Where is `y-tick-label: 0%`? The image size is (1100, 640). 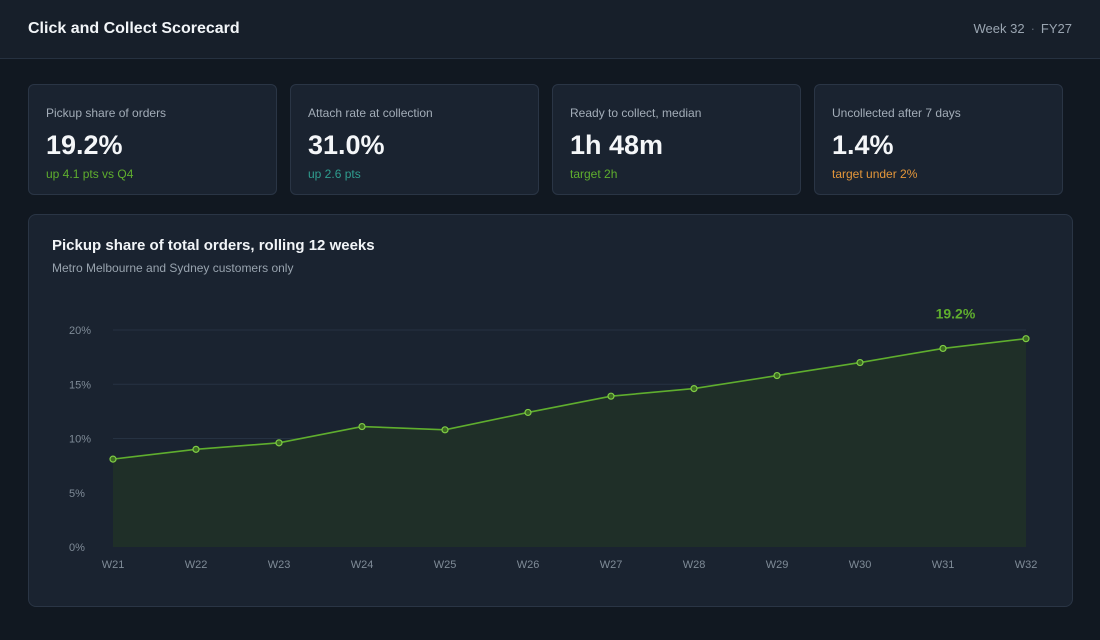
y-tick-label: 0% is located at coordinates (77, 548).